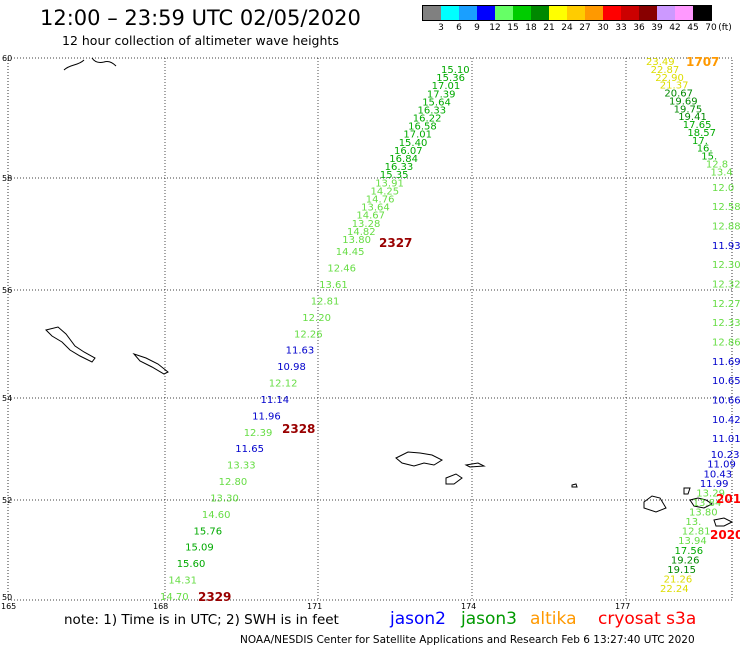 Image resolution: width=740 pixels, height=650 pixels. I want to click on wave-height-label: 17.65, so click(697, 125).